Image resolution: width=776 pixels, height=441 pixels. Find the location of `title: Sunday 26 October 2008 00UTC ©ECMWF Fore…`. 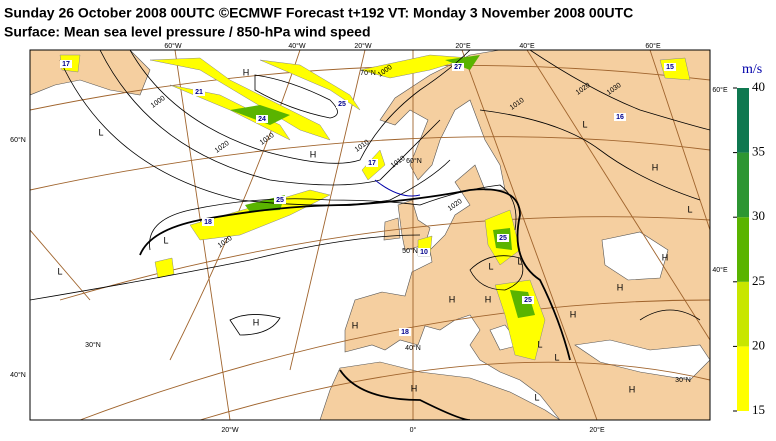

title: Sunday 26 October 2008 00UTC ©ECMWF Fore… is located at coordinates (318, 13).